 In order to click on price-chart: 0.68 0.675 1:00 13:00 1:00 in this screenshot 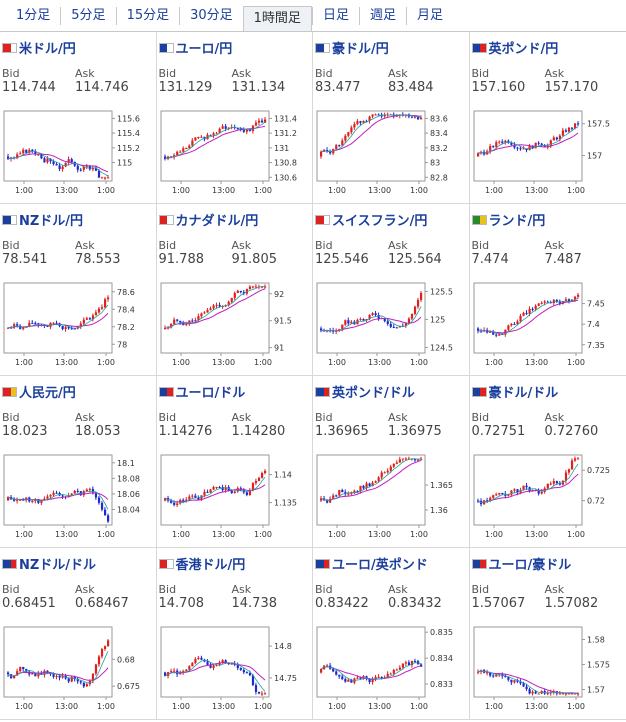, I will do `click(78, 669)`.